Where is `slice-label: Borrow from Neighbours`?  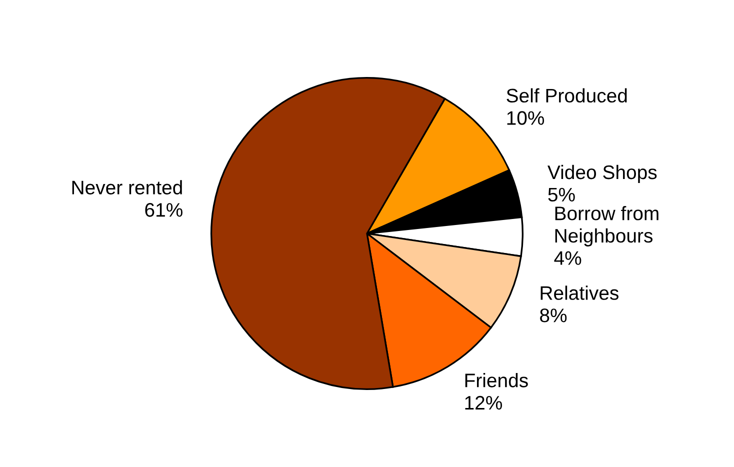
slice-label: Borrow from Neighbours is located at coordinates (606, 226).